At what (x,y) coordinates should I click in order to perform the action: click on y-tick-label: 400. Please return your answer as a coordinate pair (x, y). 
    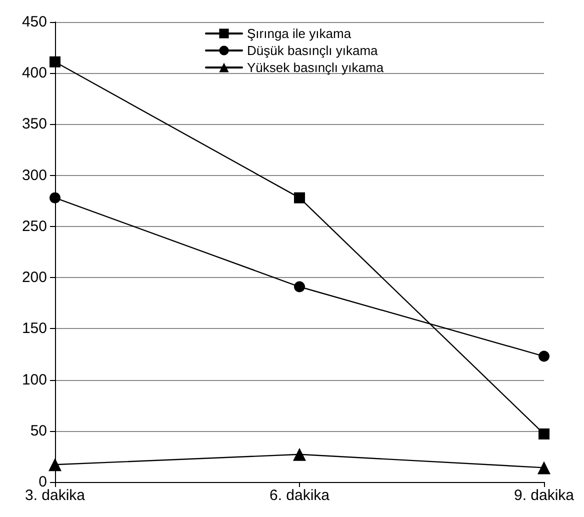
    Looking at the image, I should click on (34, 73).